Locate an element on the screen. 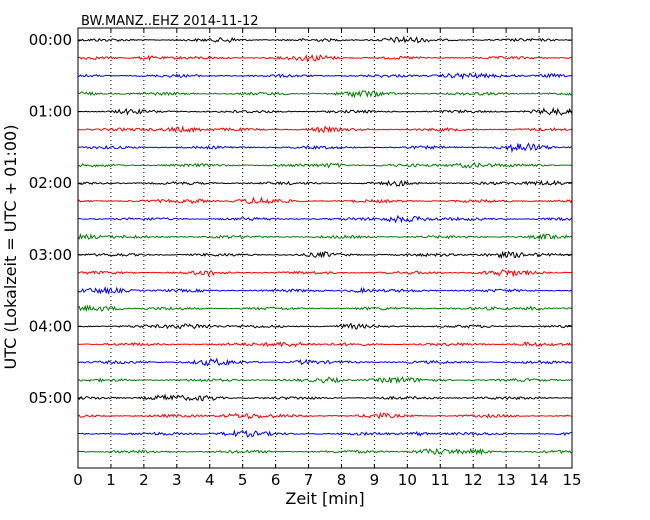 The width and height of the screenshot is (650, 520). x-tick-label: 13 is located at coordinates (506, 480).